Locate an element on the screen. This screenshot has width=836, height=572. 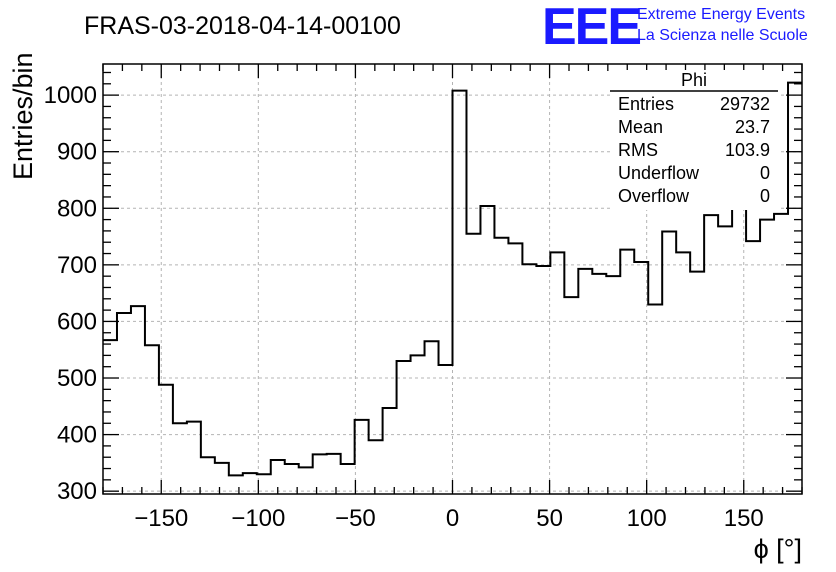
y-axis-label: Entries/bin is located at coordinates (23, 116).